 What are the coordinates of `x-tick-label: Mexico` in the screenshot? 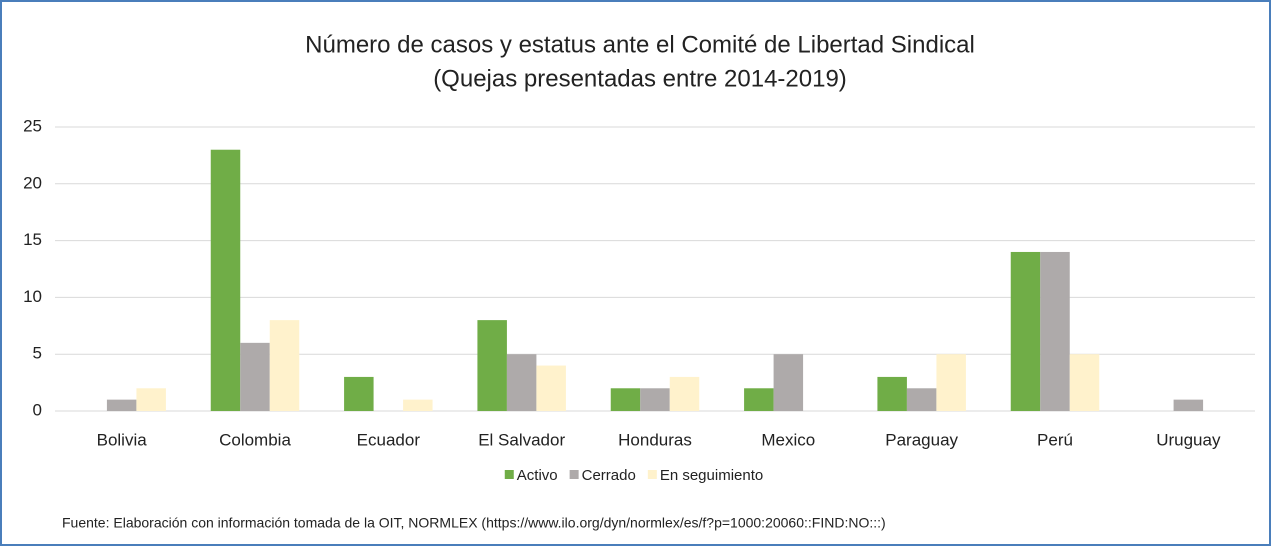 It's located at (788, 439).